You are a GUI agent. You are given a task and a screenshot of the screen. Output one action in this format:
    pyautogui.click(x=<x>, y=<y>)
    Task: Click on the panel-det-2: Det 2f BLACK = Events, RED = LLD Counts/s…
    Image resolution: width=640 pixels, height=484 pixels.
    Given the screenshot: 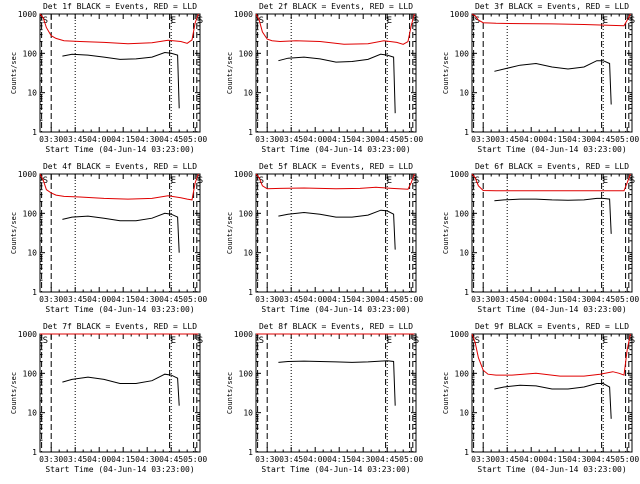 What is the action you would take?
    pyautogui.click(x=324, y=78)
    